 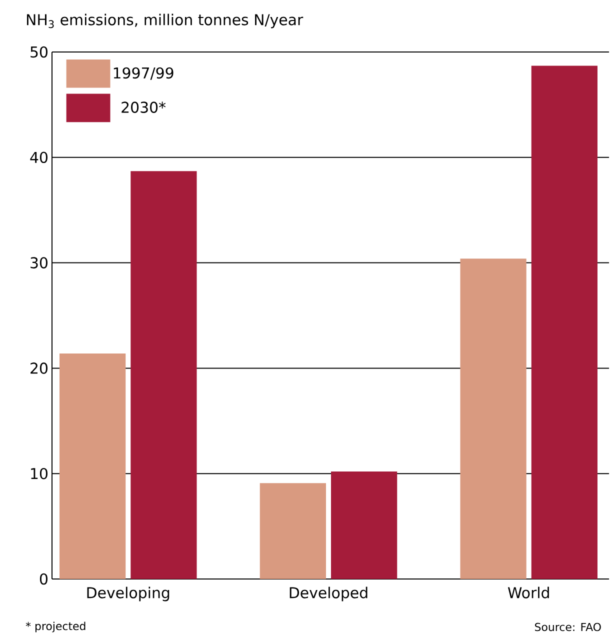 What do you see at coordinates (129, 594) in the screenshot?
I see `x-tick-label: Developing` at bounding box center [129, 594].